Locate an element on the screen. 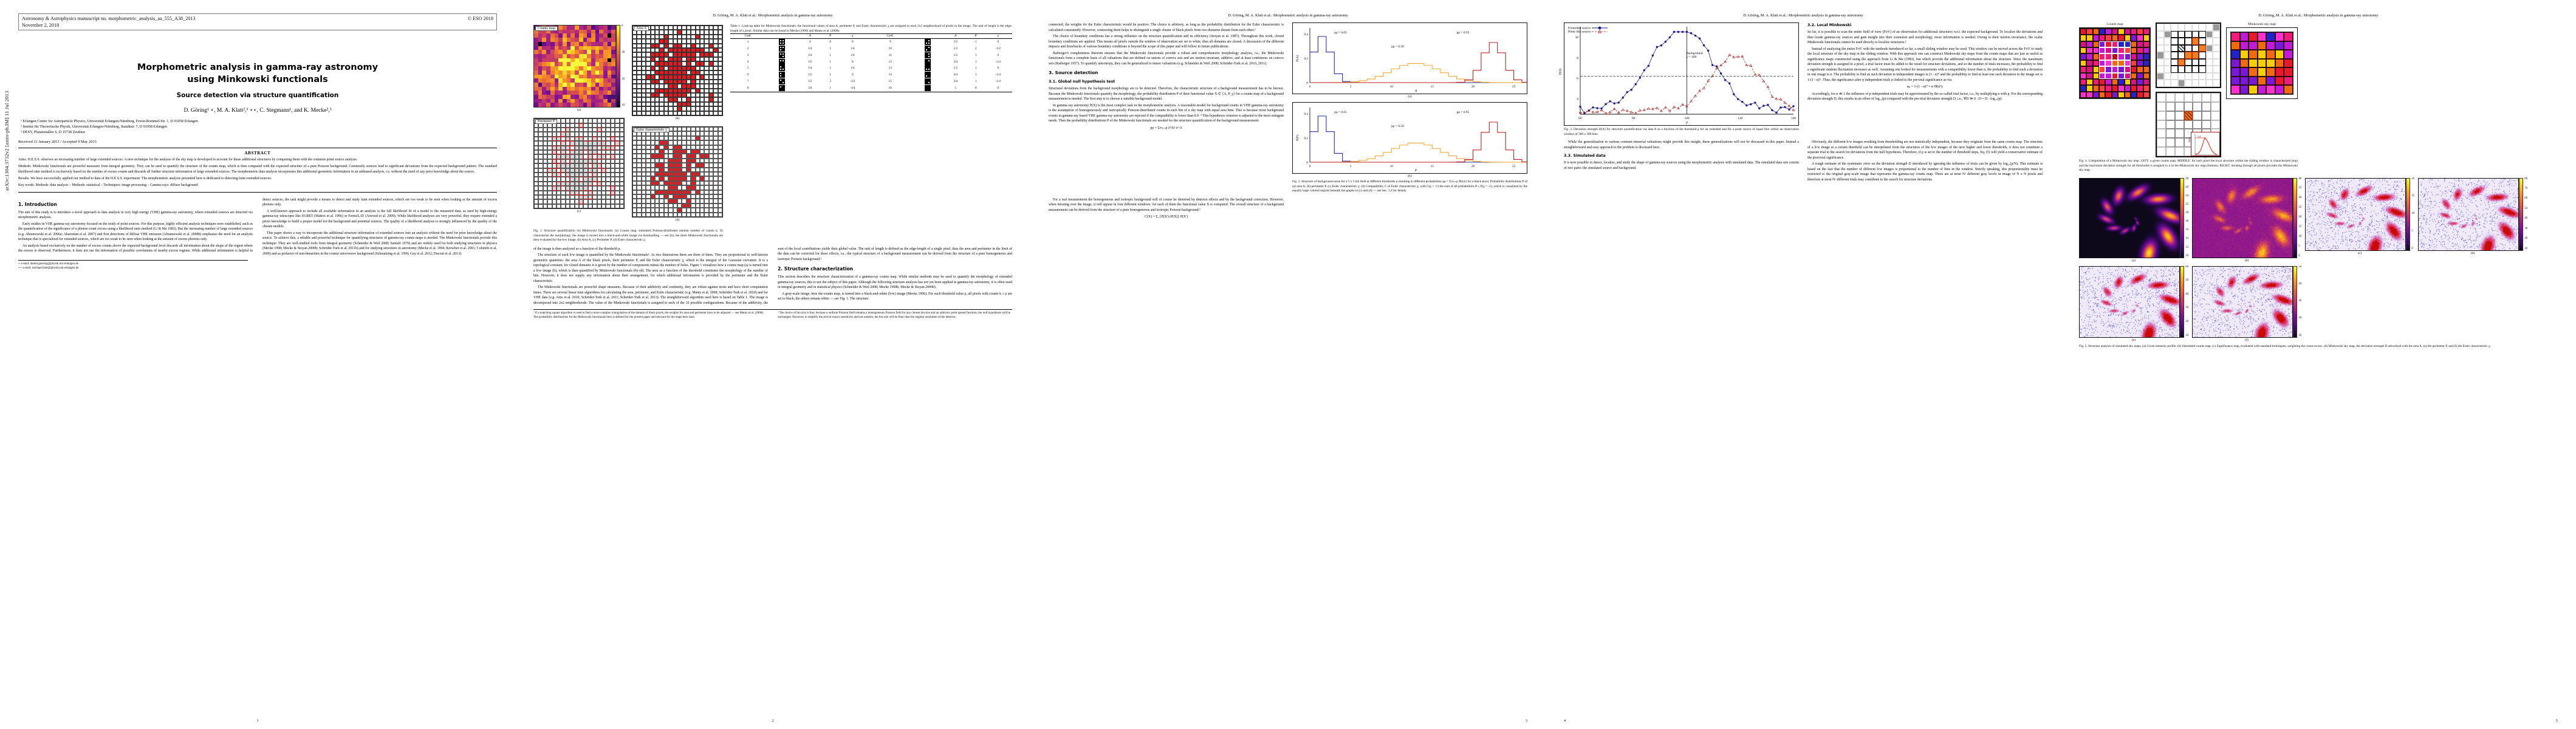 This screenshot has width=2576, height=729. x-axis-label: ρ is located at coordinates (1686, 123).